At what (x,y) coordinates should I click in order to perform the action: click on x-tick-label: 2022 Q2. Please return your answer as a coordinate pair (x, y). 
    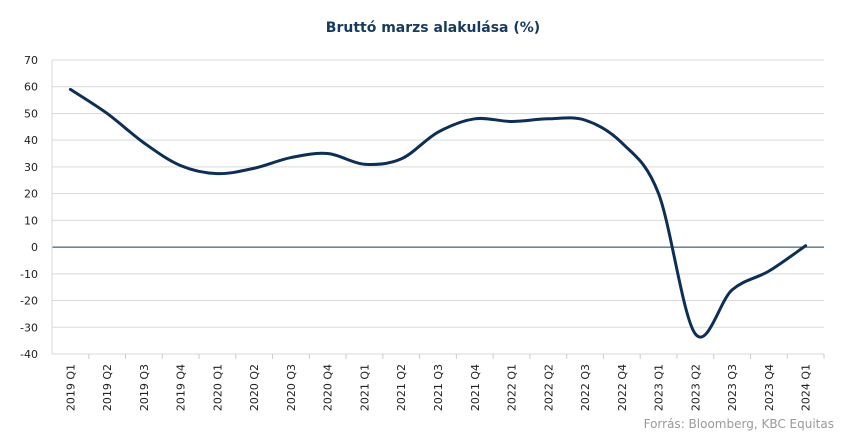
    Looking at the image, I should click on (548, 387).